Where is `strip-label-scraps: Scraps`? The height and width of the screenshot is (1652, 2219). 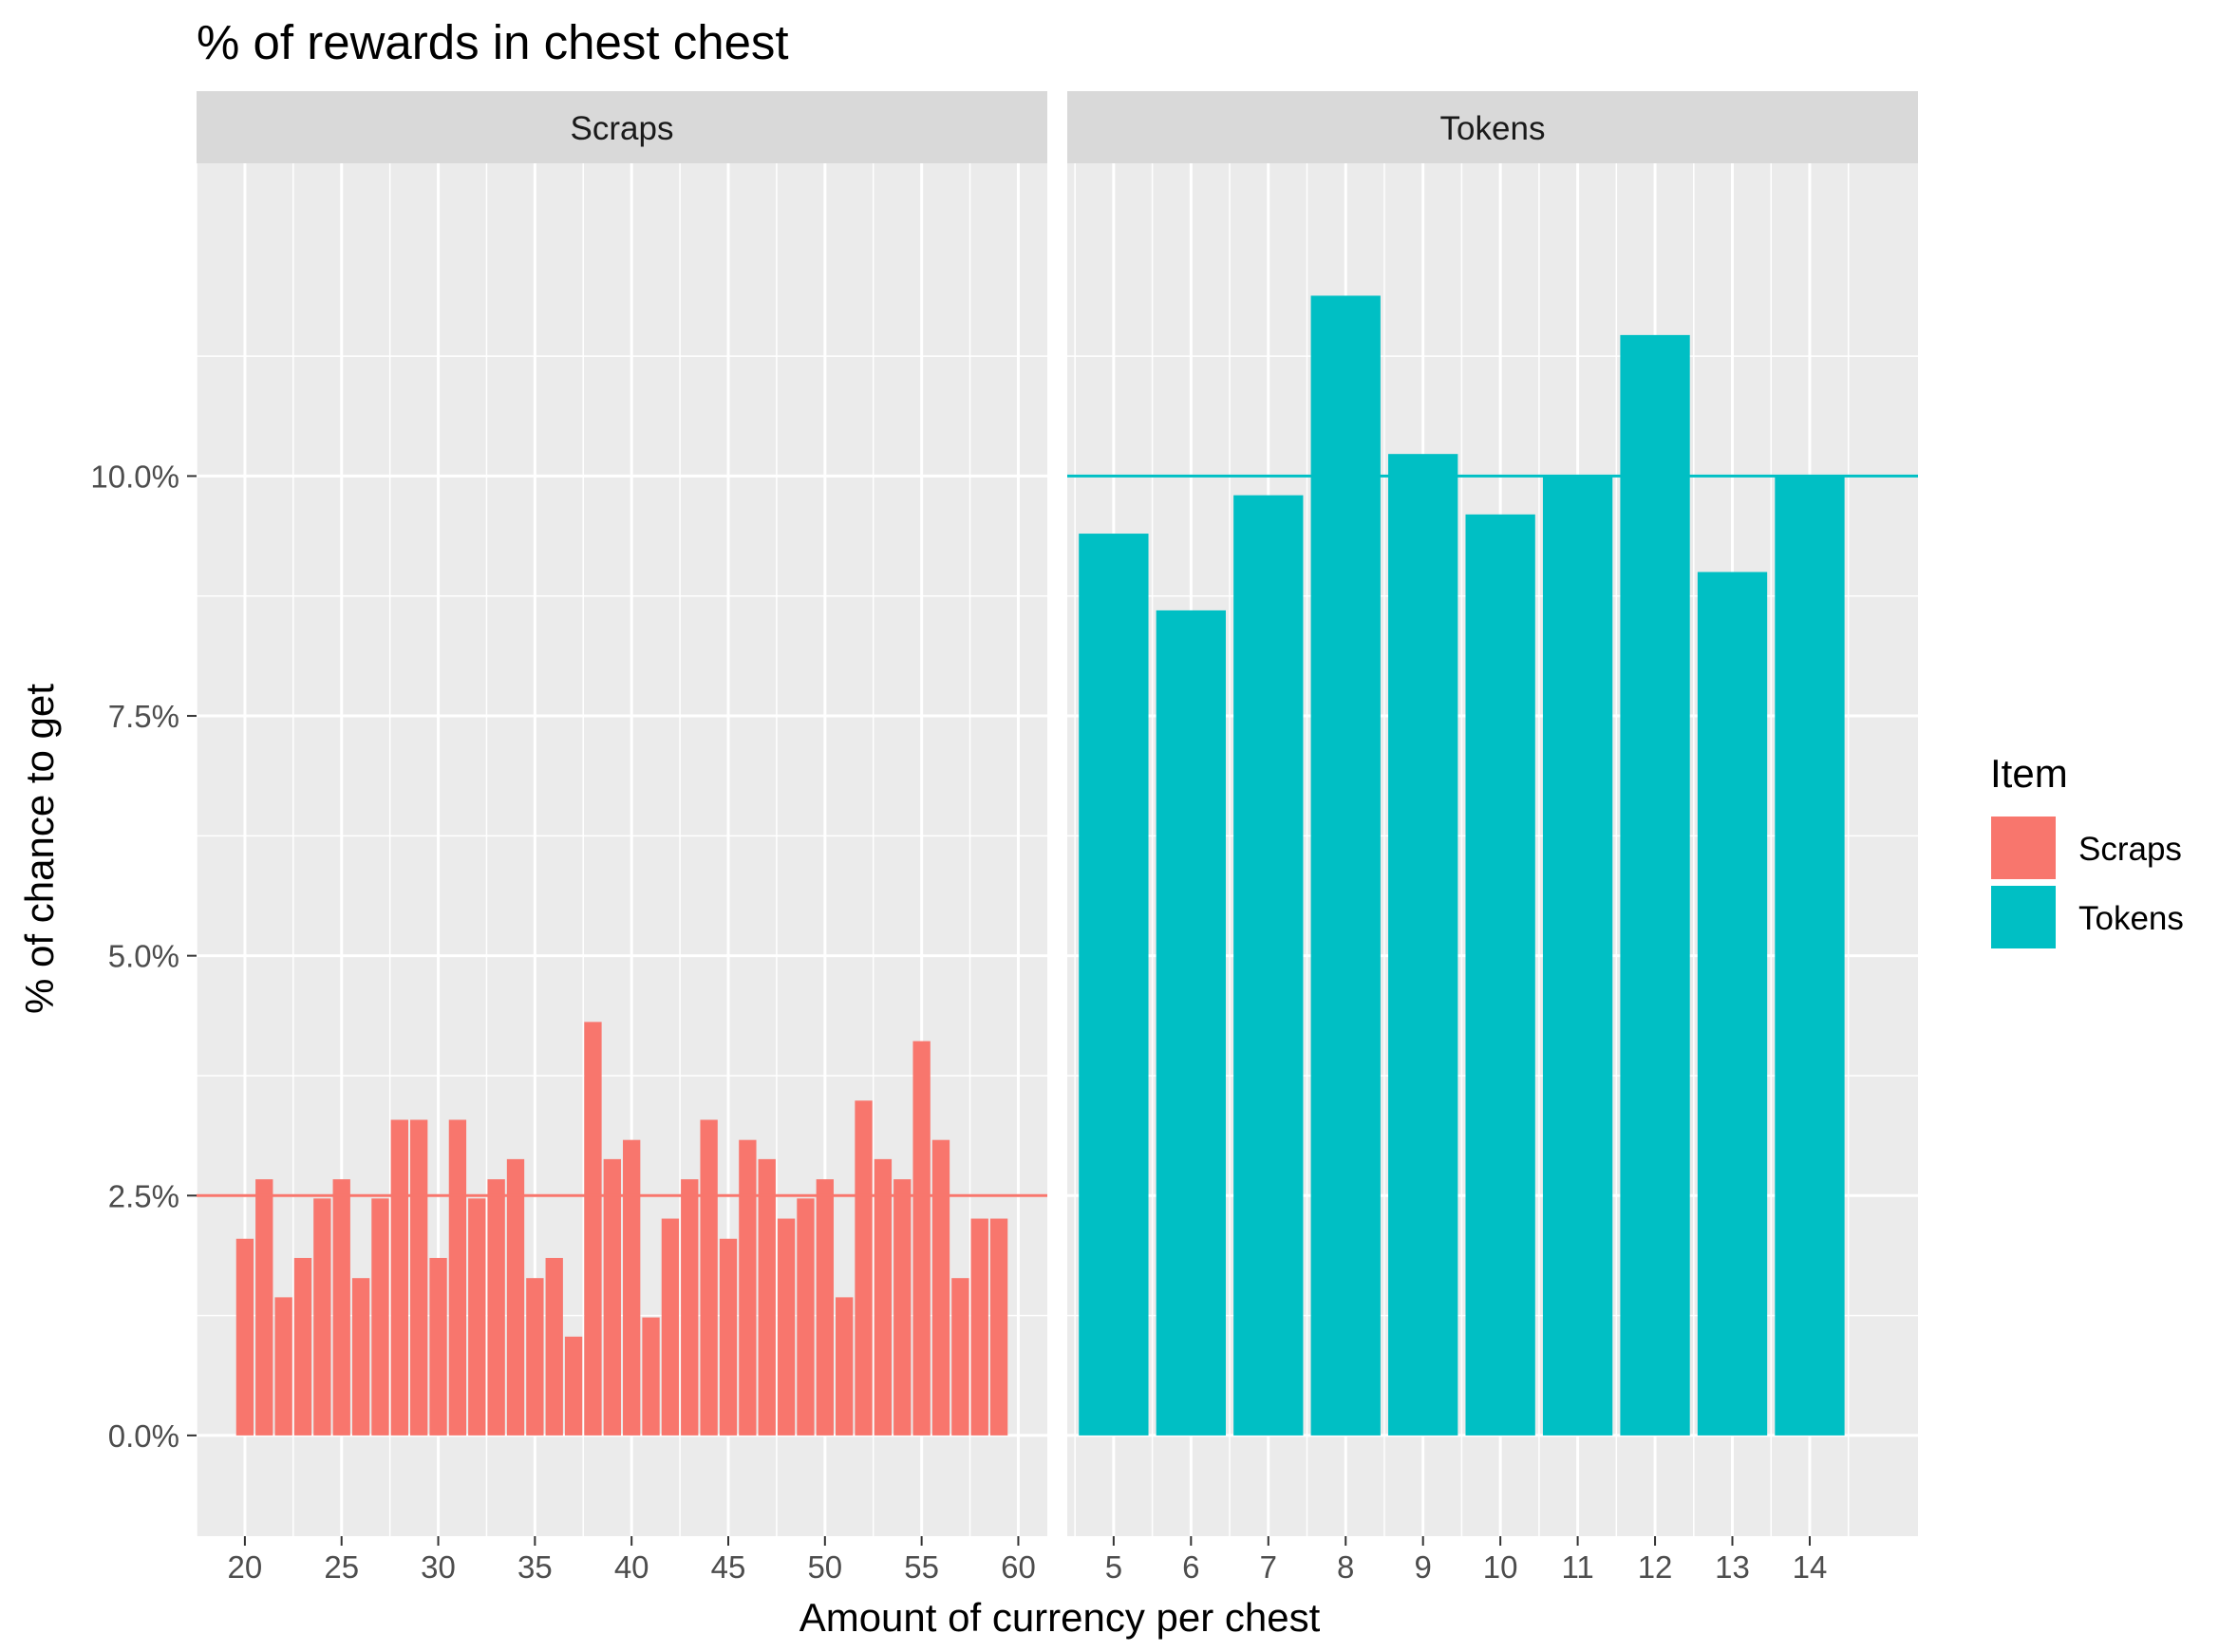 strip-label-scraps: Scraps is located at coordinates (622, 128).